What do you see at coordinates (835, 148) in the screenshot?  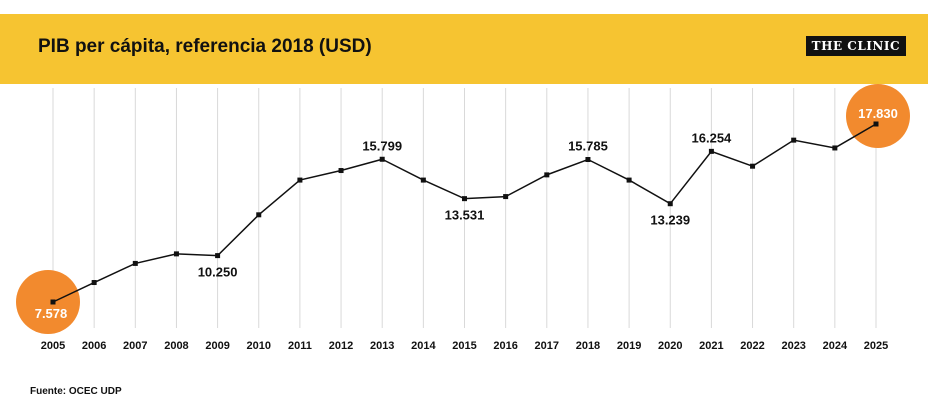 I see `data-point-2024` at bounding box center [835, 148].